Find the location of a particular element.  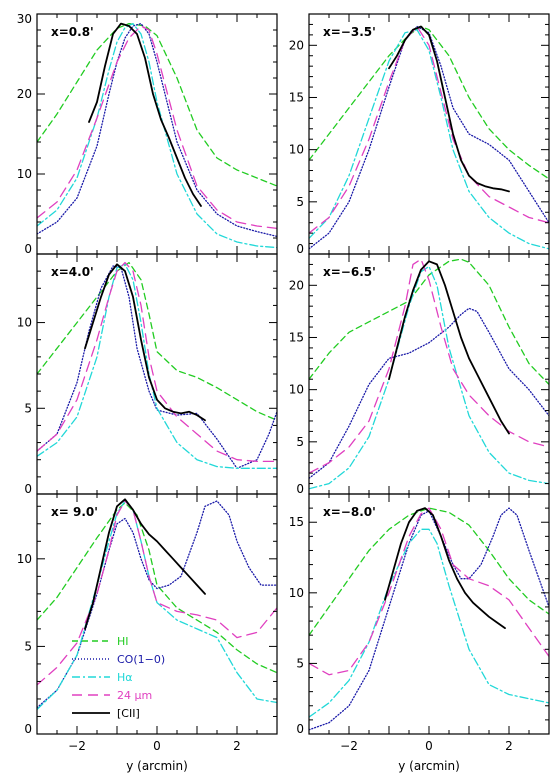

legend-label: [CII] is located at coordinates (128, 713).